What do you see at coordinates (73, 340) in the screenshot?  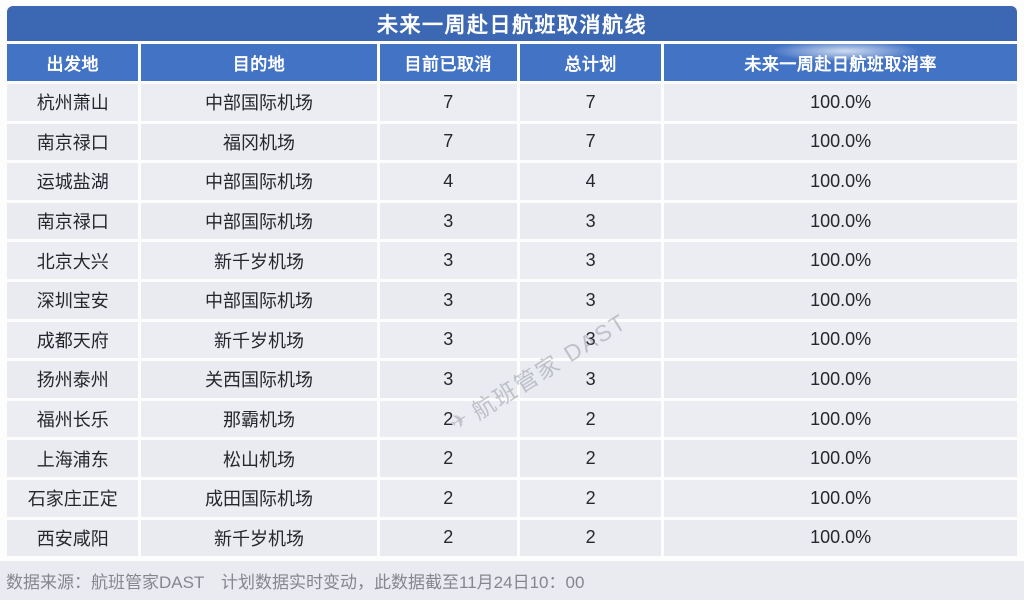 I see `table-cell-from: 成都天府` at bounding box center [73, 340].